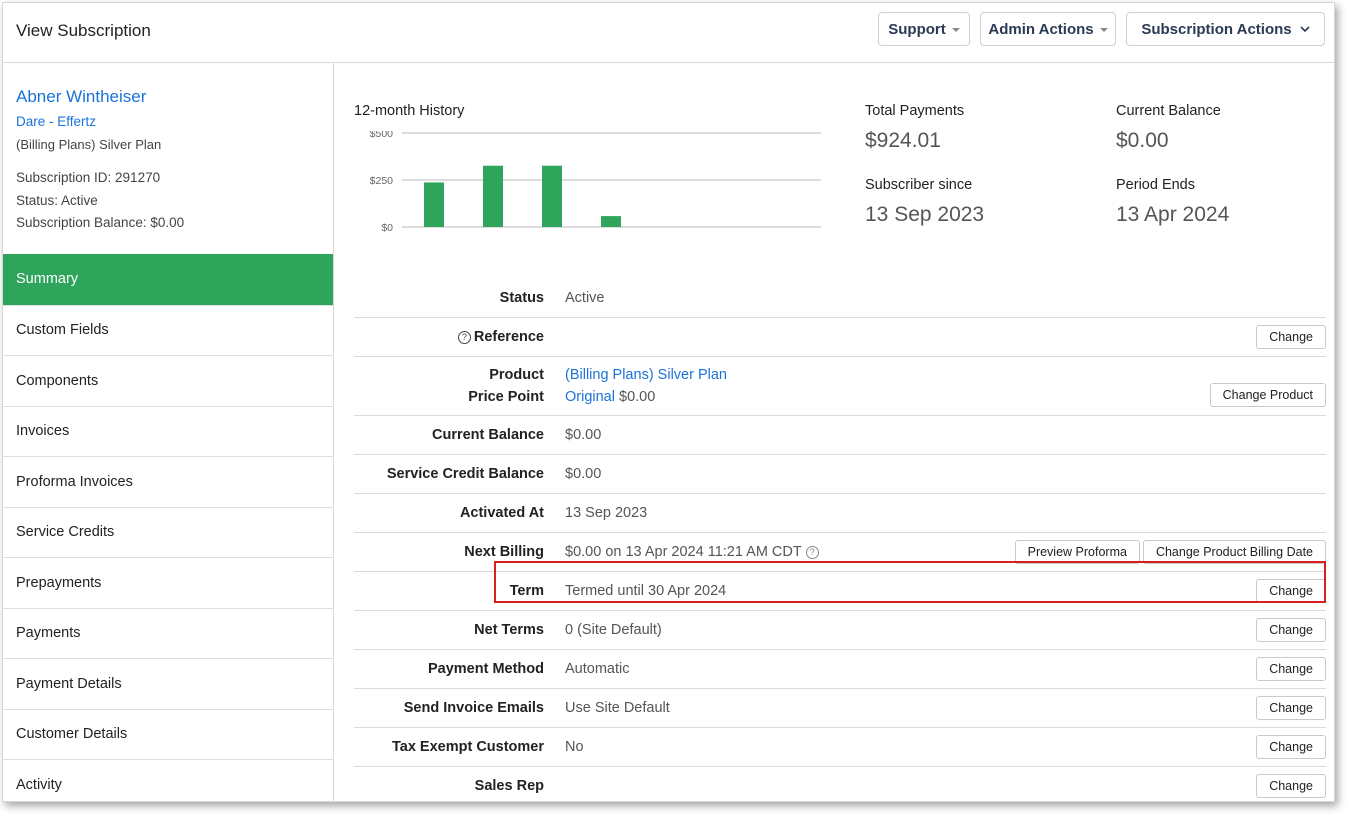 This screenshot has height=816, width=1349. What do you see at coordinates (83, 30) in the screenshot?
I see `page-title: View Subscription` at bounding box center [83, 30].